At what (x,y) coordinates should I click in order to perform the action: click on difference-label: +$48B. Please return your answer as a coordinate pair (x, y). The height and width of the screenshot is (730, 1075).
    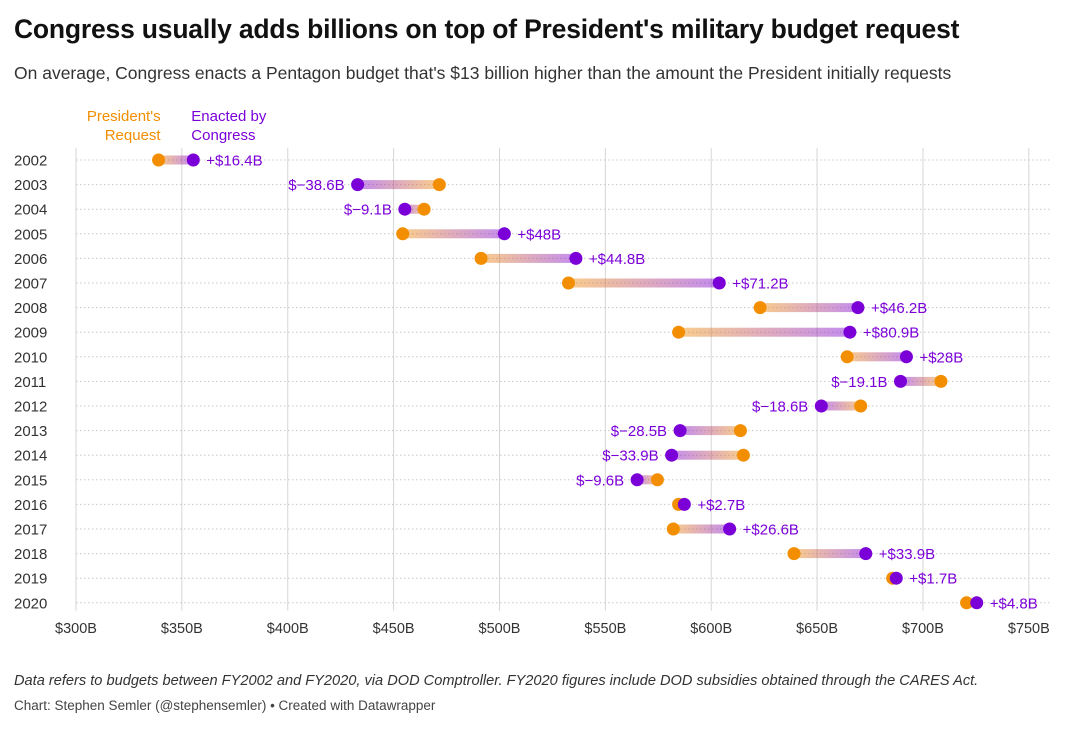
    Looking at the image, I should click on (539, 234).